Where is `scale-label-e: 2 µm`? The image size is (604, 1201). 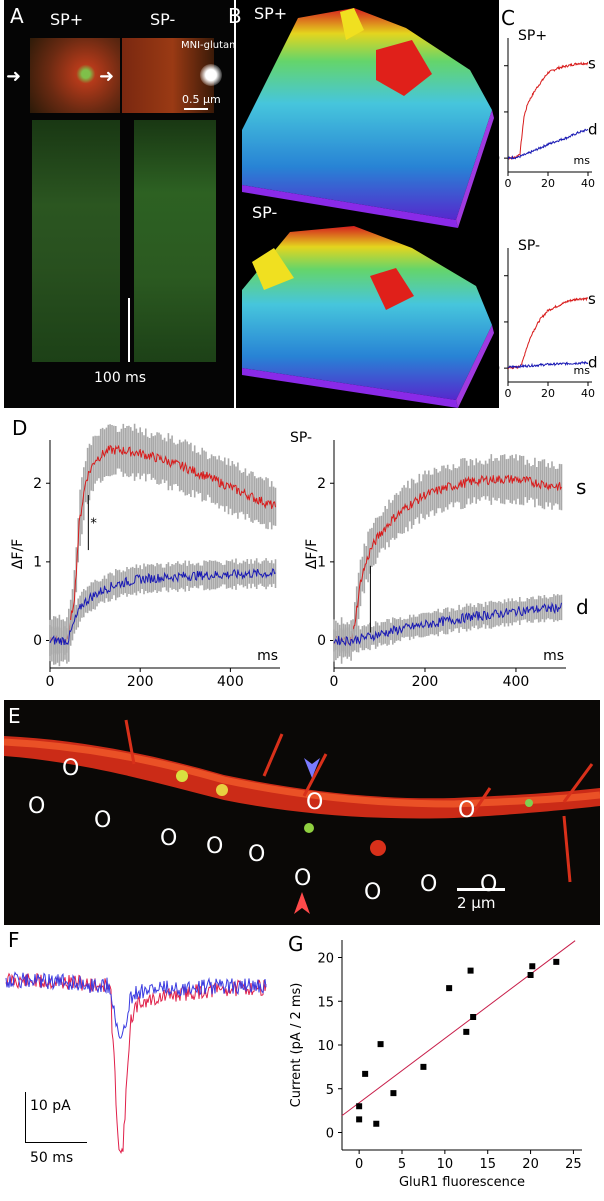
scale-label-e: 2 µm is located at coordinates (476, 903).